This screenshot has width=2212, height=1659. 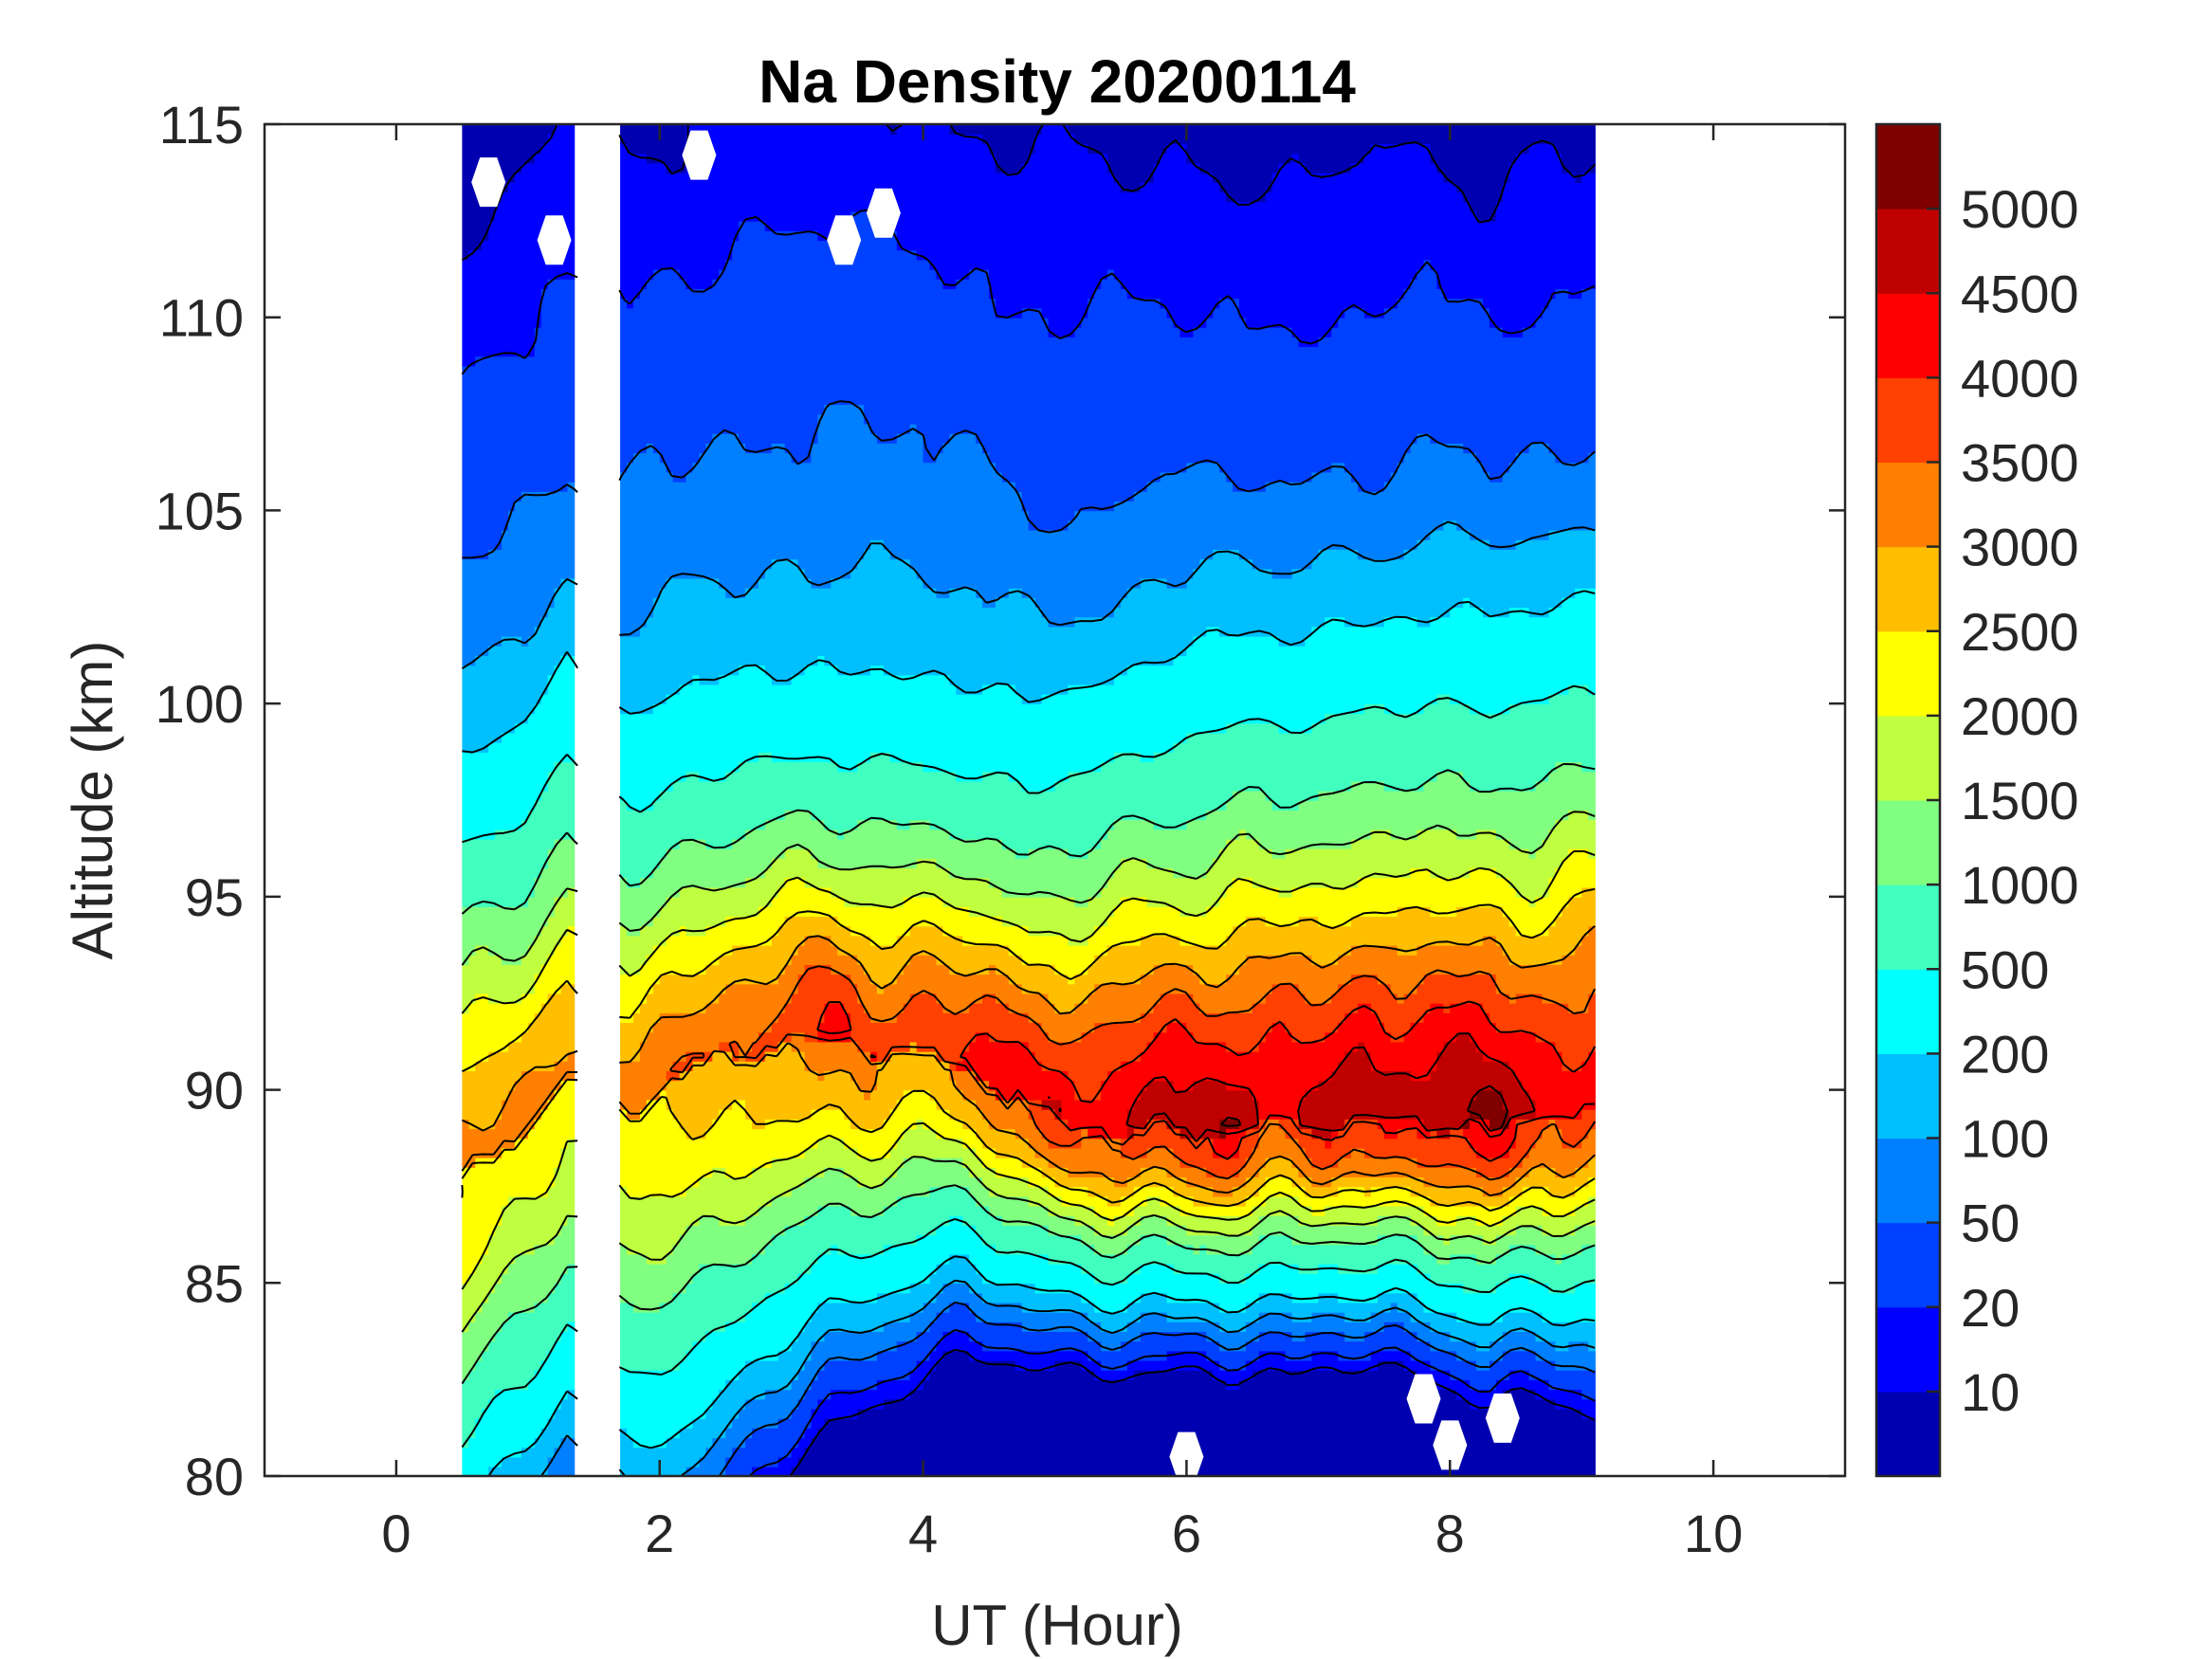 What do you see at coordinates (1990, 1308) in the screenshot?
I see `colorbar-tick-label: 20` at bounding box center [1990, 1308].